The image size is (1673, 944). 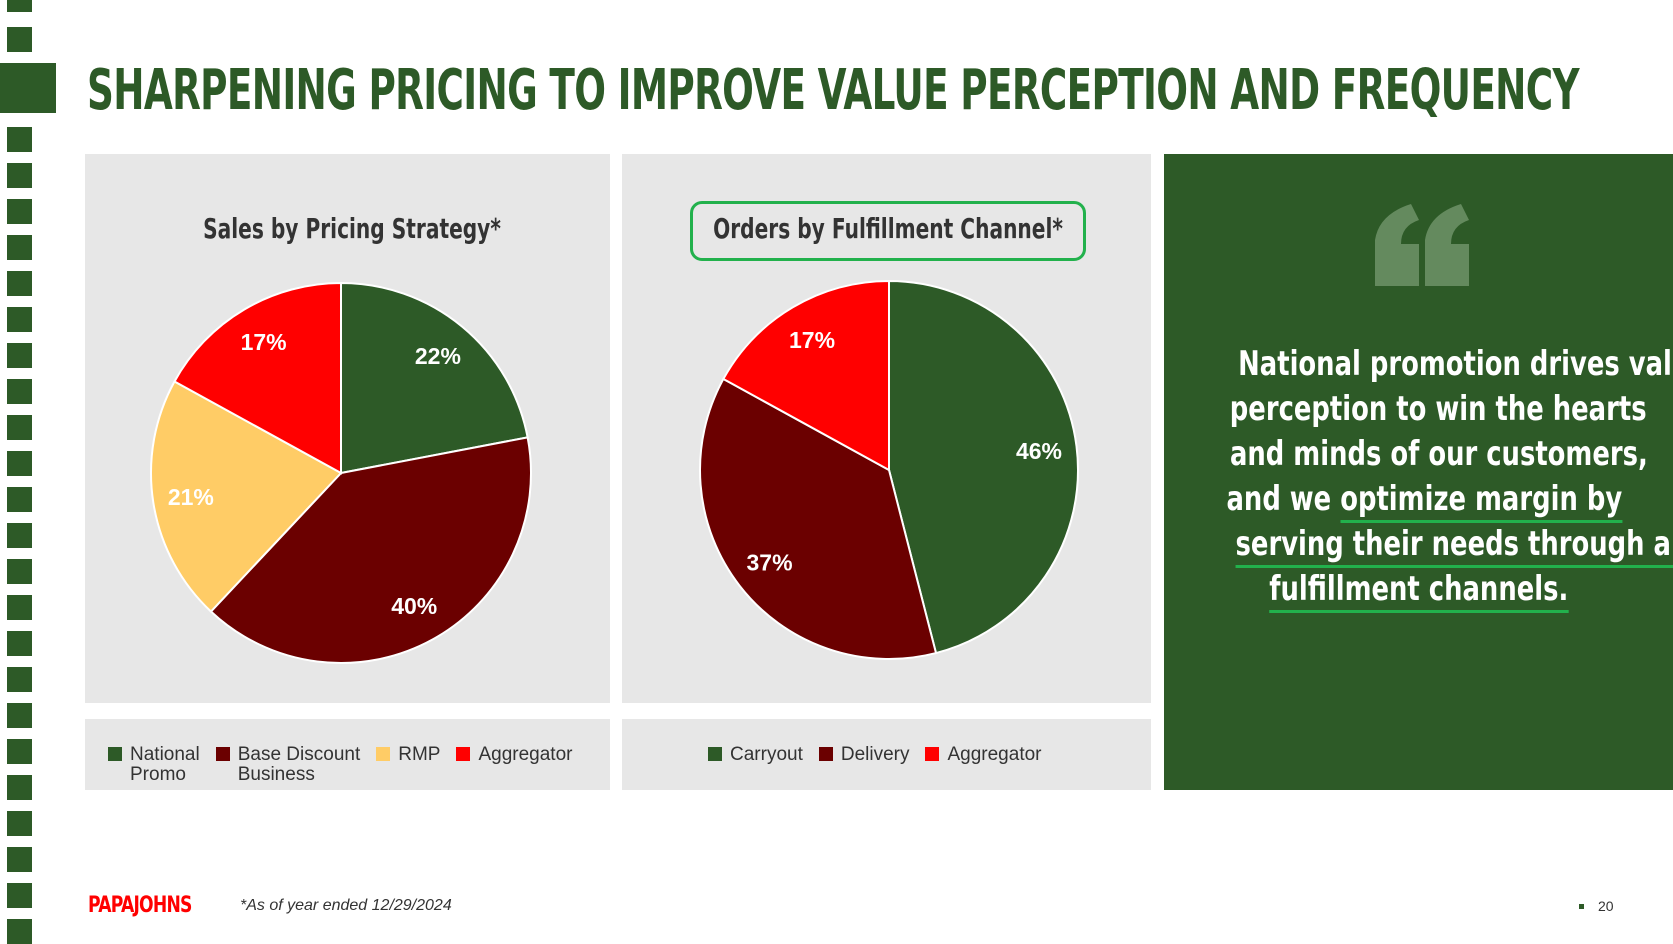 I want to click on papa-johns-logo: PAPAJOHNS, so click(x=140, y=905).